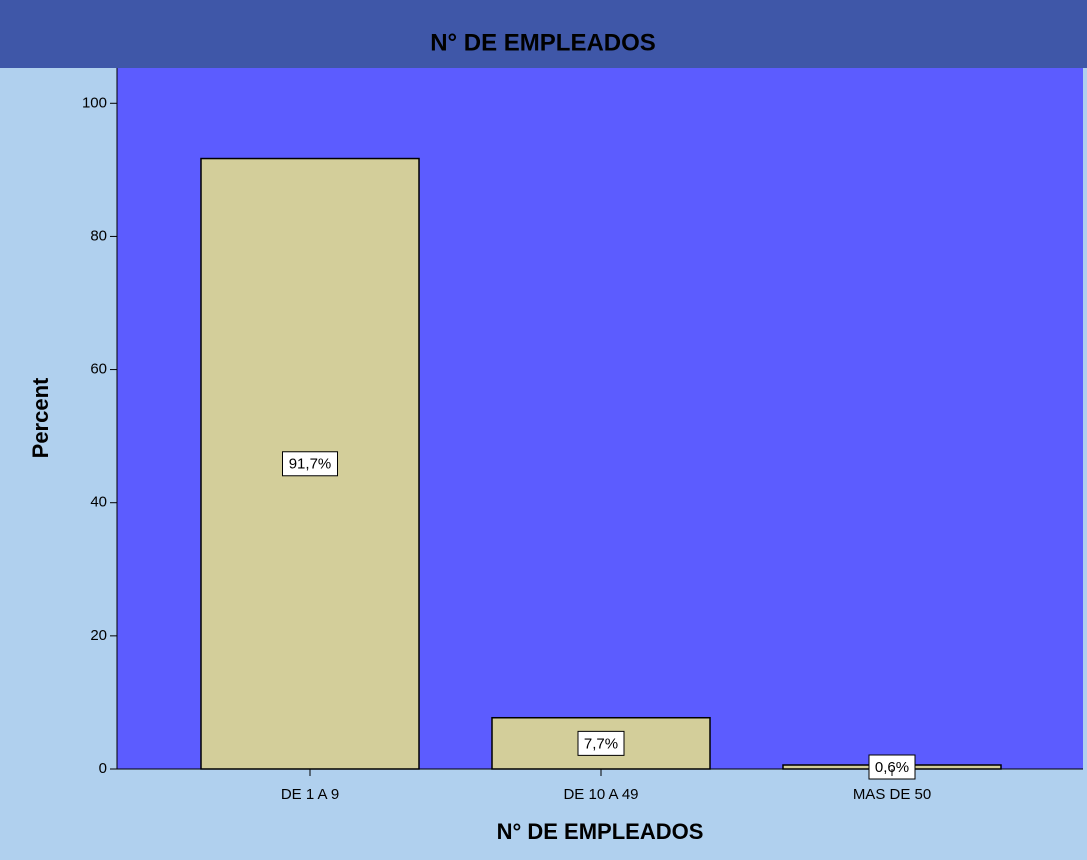  What do you see at coordinates (94, 102) in the screenshot?
I see `y-tick-label: 100` at bounding box center [94, 102].